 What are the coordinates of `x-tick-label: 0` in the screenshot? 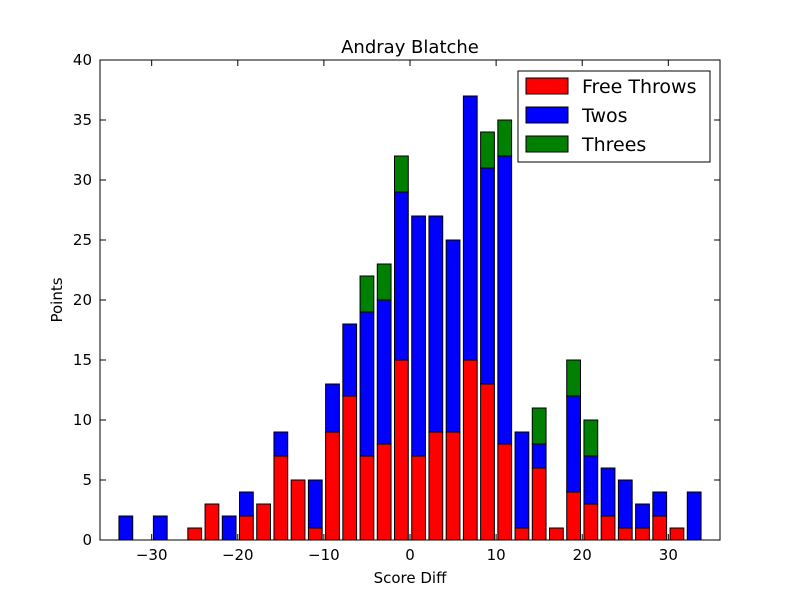 It's located at (410, 555).